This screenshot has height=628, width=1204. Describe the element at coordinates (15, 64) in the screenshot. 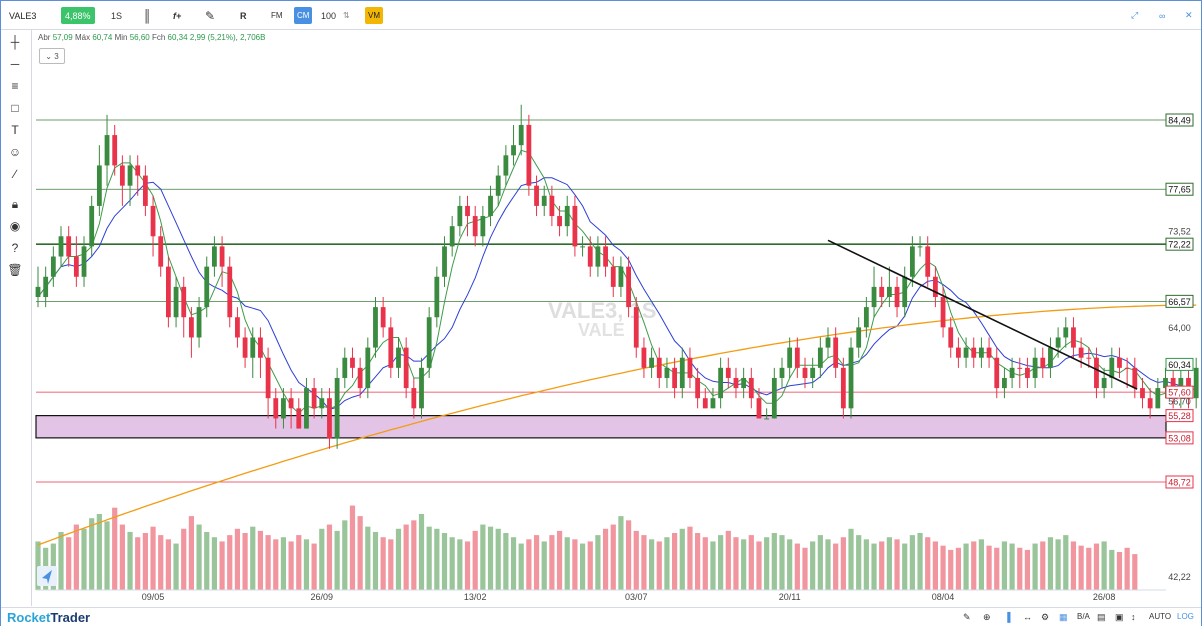

I see `horizontal-line-icon: ─` at that location.